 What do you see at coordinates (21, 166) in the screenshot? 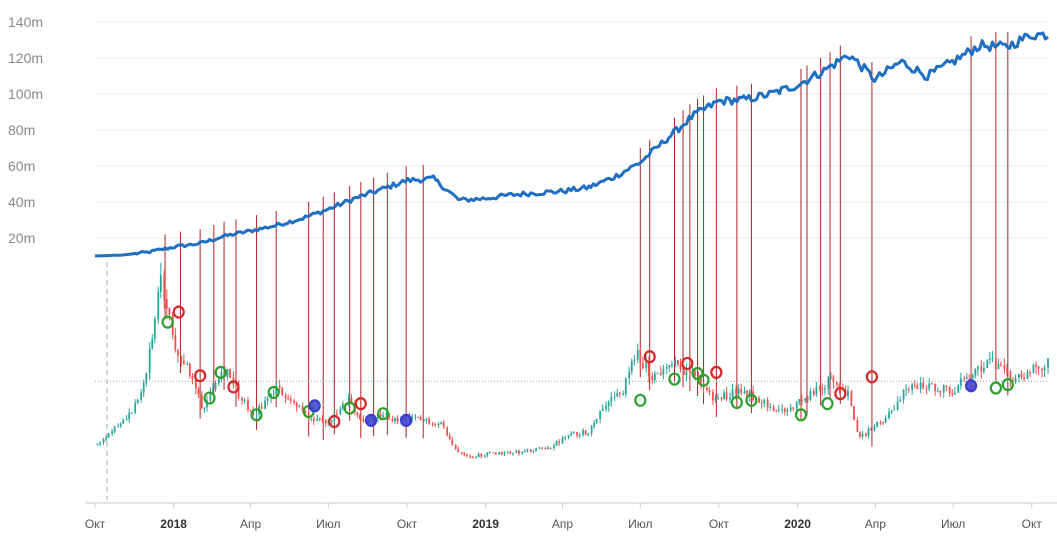
I see `y-tick-60m: 60m` at bounding box center [21, 166].